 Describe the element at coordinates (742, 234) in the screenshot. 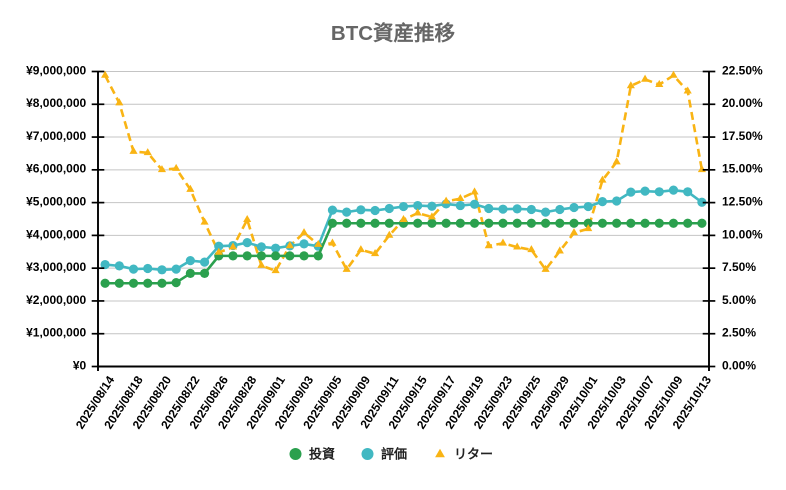

I see `svg-text: 10.00%` at that location.